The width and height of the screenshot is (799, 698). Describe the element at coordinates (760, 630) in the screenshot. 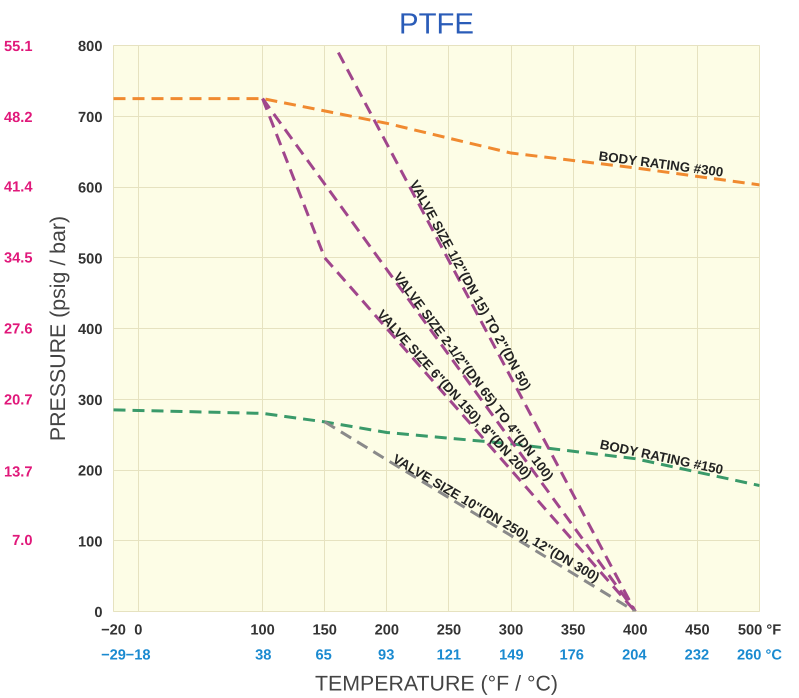

I see `x-tick-label: 500 °F` at that location.